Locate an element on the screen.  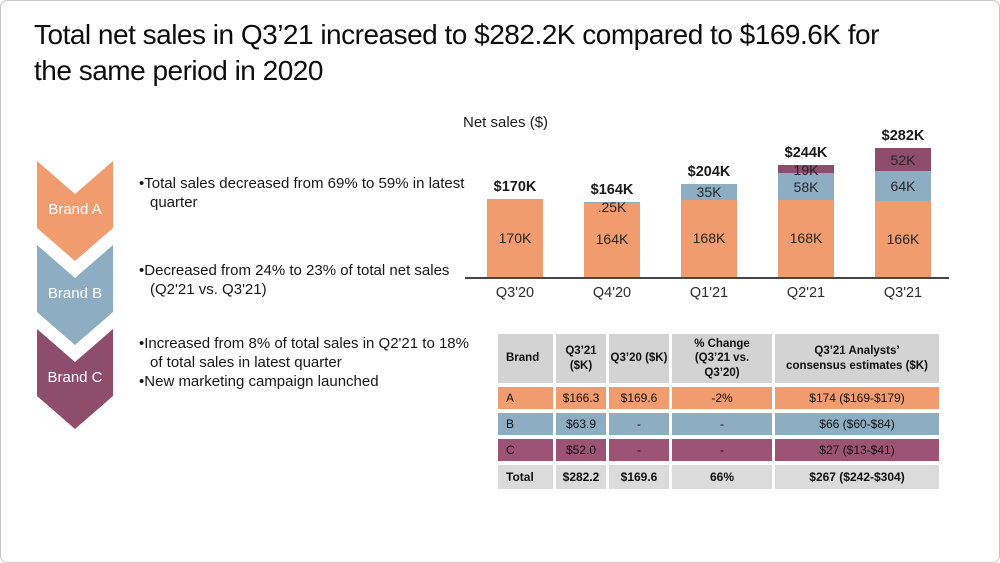
bar-total-label: $170K is located at coordinates (515, 186).